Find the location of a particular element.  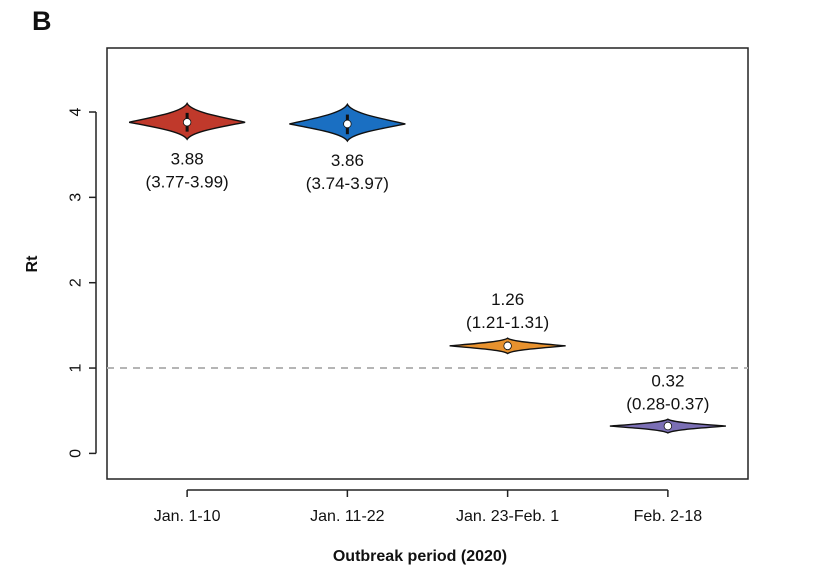

median-value-label: 3.86 is located at coordinates (347, 160).